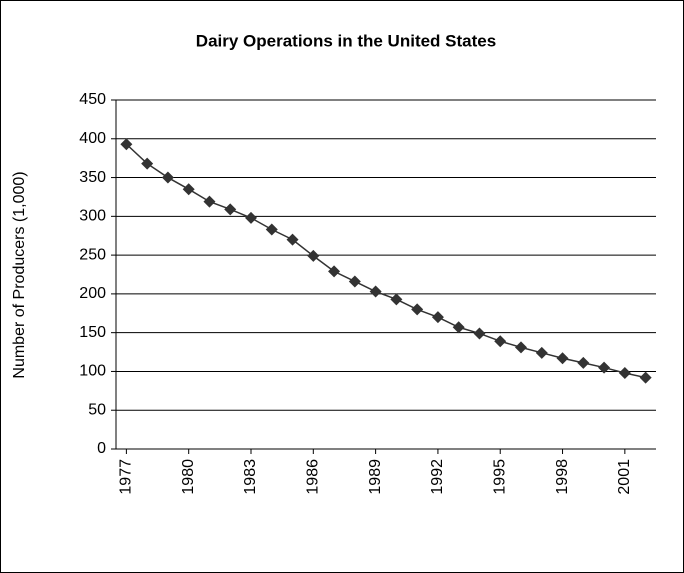 The image size is (684, 573). I want to click on chart-title: Dairy Operations in the United States, so click(346, 40).